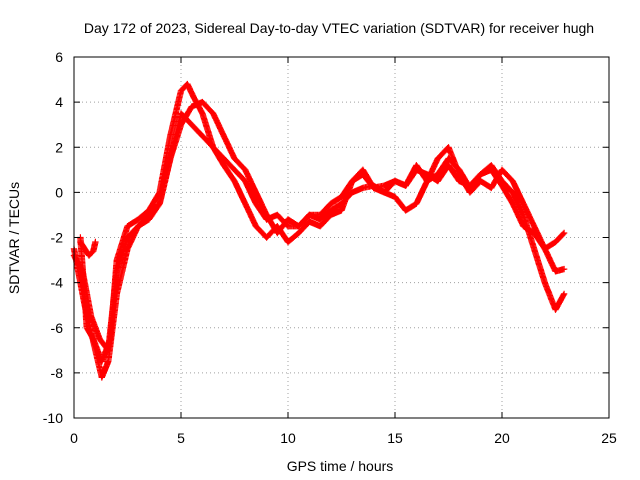  What do you see at coordinates (74, 438) in the screenshot?
I see `x-tick-label: 0` at bounding box center [74, 438].